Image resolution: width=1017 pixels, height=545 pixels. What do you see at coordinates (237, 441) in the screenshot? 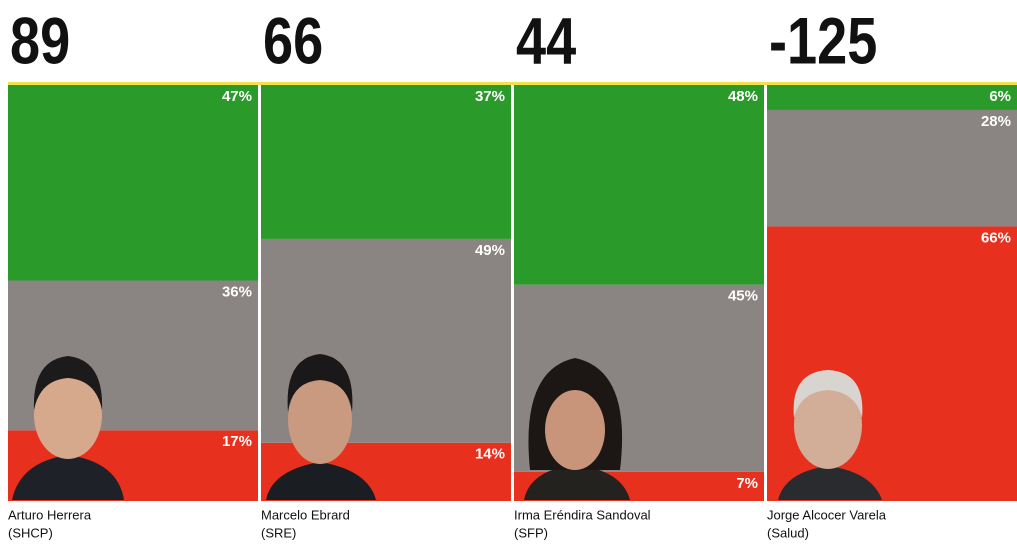
I see `value-label: 17%` at bounding box center [237, 441].